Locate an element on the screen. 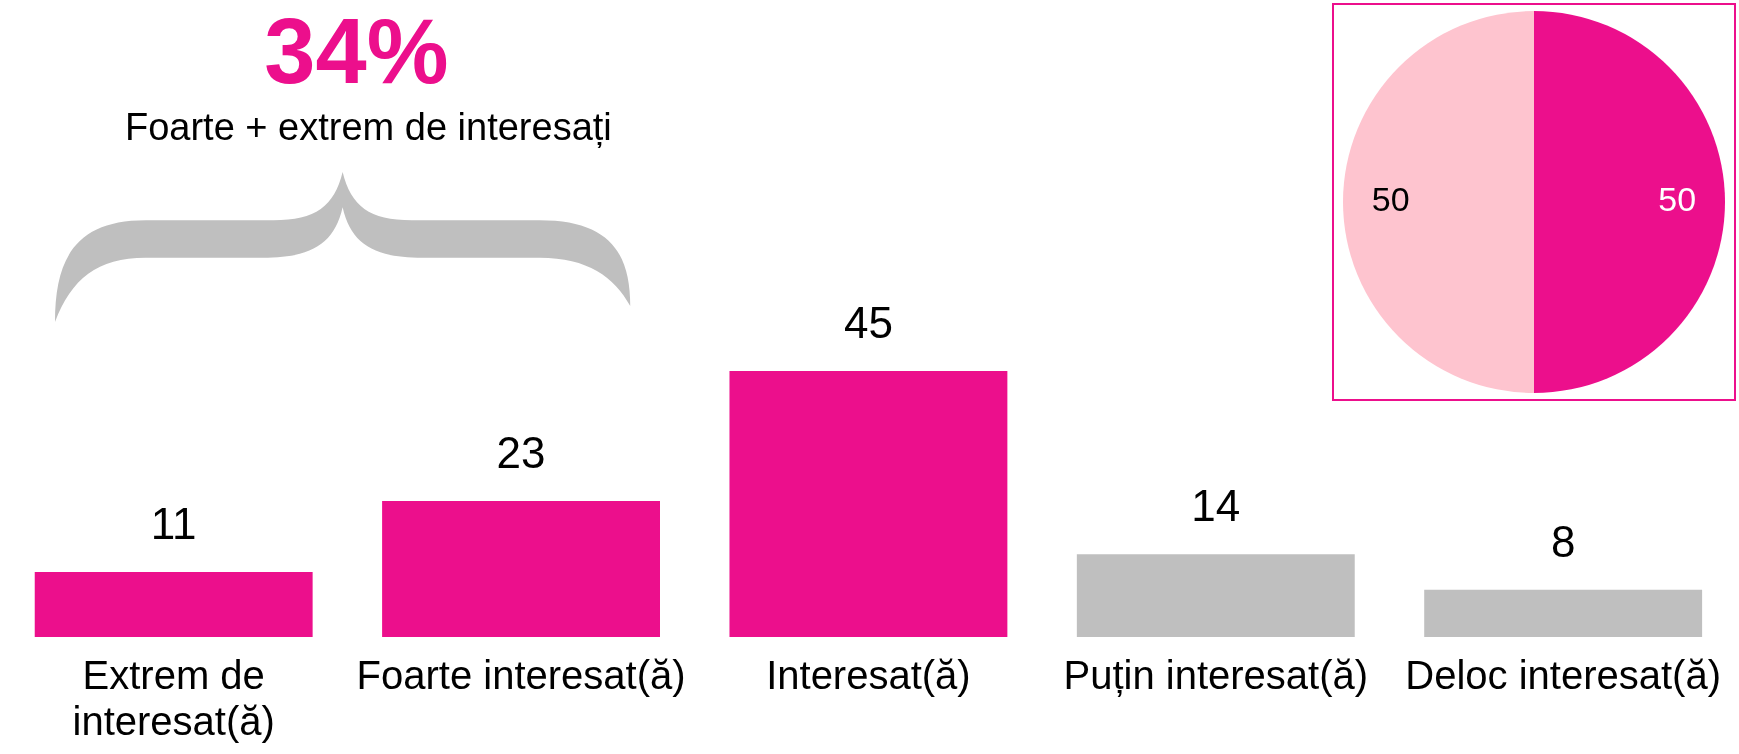 The width and height of the screenshot is (1739, 754). x-tick-label: Puțin interesat(ă) is located at coordinates (1216, 675).